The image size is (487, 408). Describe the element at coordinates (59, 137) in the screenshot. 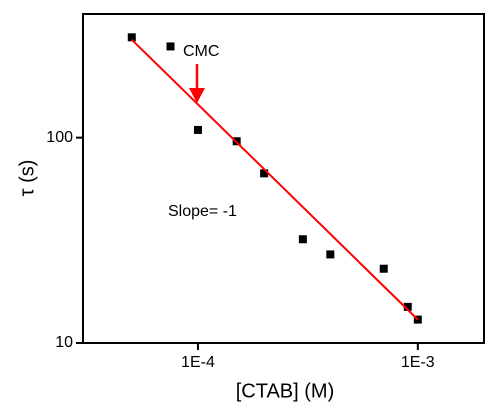

I see `y-tick-label: 100` at that location.